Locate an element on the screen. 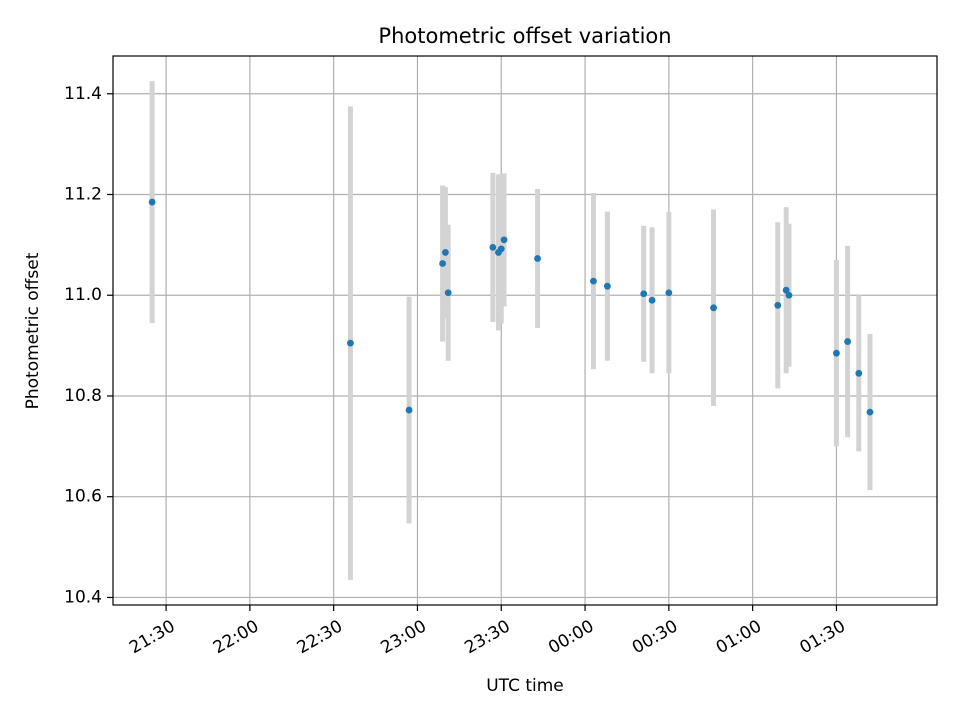  y-tick-label: 10.6 is located at coordinates (83, 497).